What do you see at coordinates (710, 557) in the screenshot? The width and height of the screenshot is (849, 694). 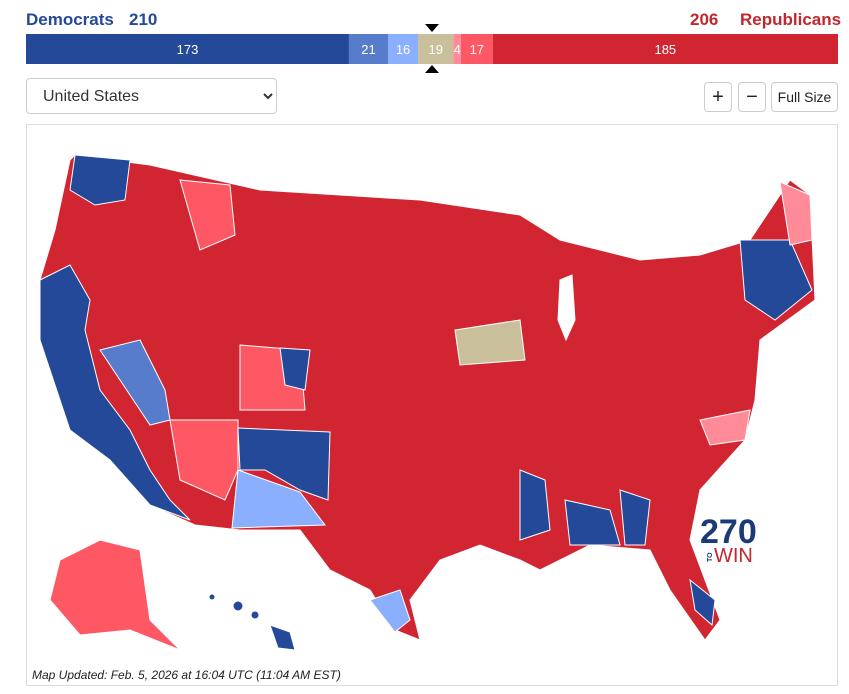 I see `logo-to: TO` at bounding box center [710, 557].